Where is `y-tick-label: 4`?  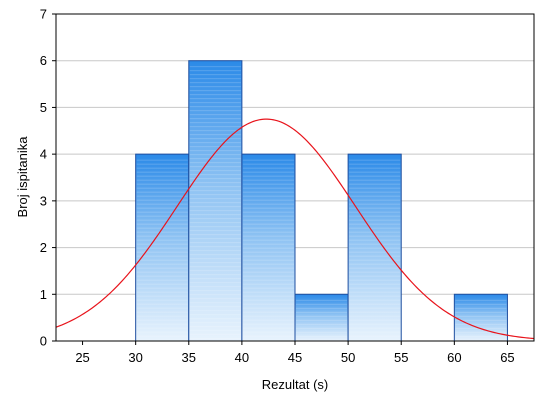 y-tick-label: 4 is located at coordinates (43, 154).